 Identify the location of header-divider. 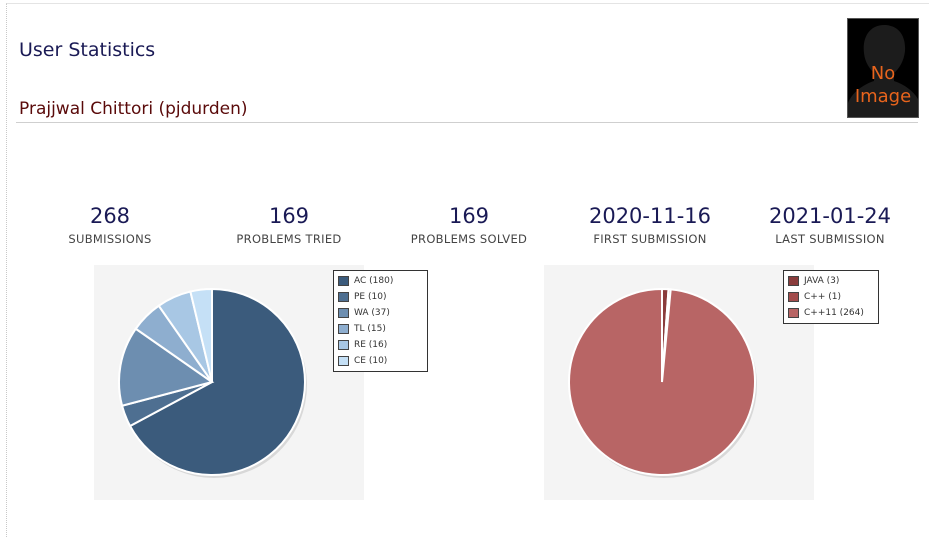
(467, 122).